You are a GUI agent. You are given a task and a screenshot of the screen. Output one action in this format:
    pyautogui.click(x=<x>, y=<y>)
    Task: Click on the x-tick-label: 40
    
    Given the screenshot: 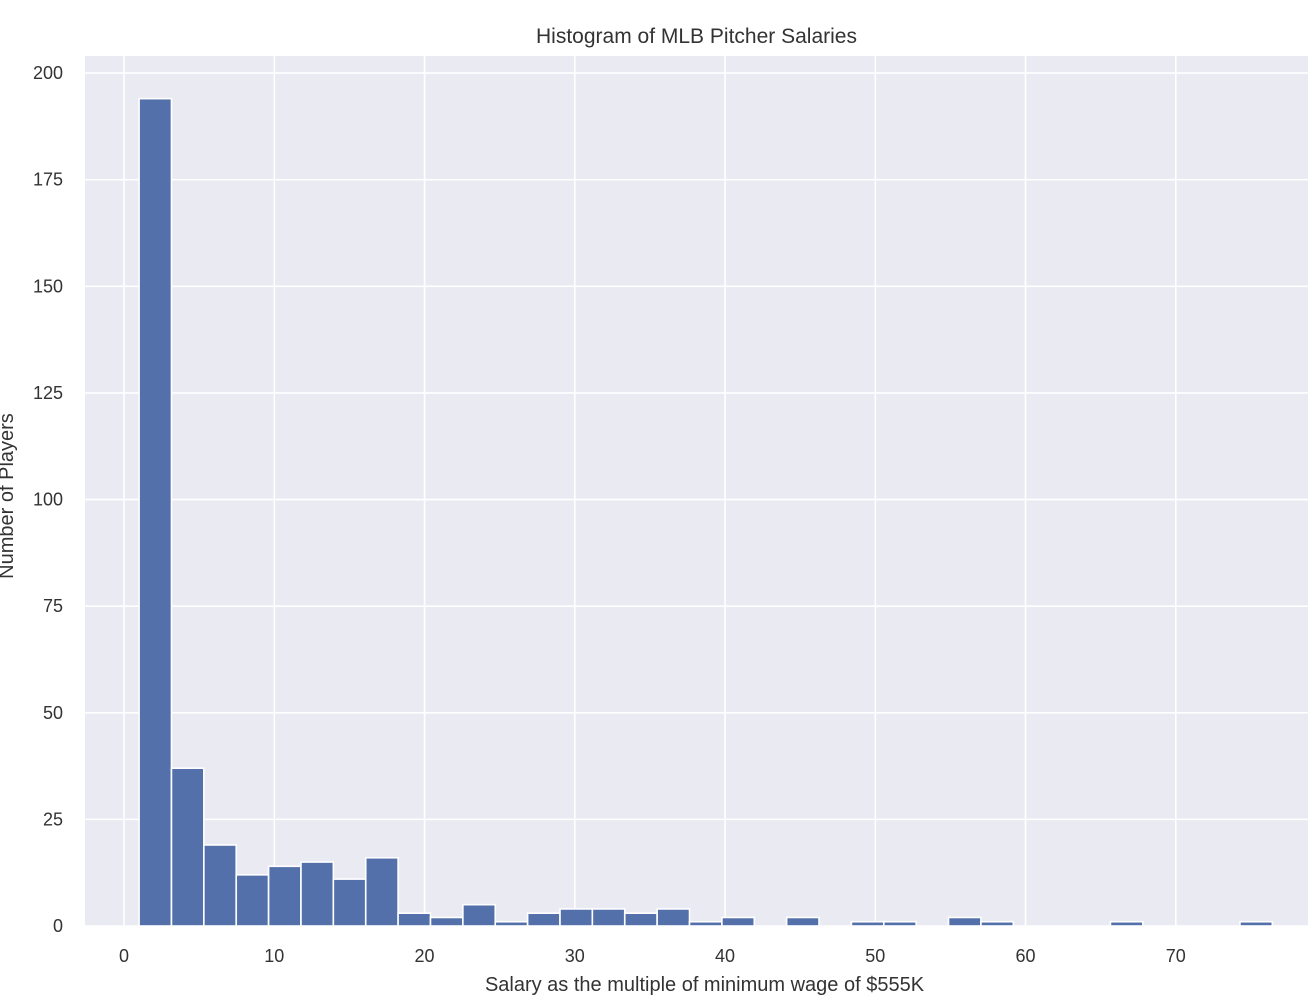 What is the action you would take?
    pyautogui.click(x=725, y=956)
    